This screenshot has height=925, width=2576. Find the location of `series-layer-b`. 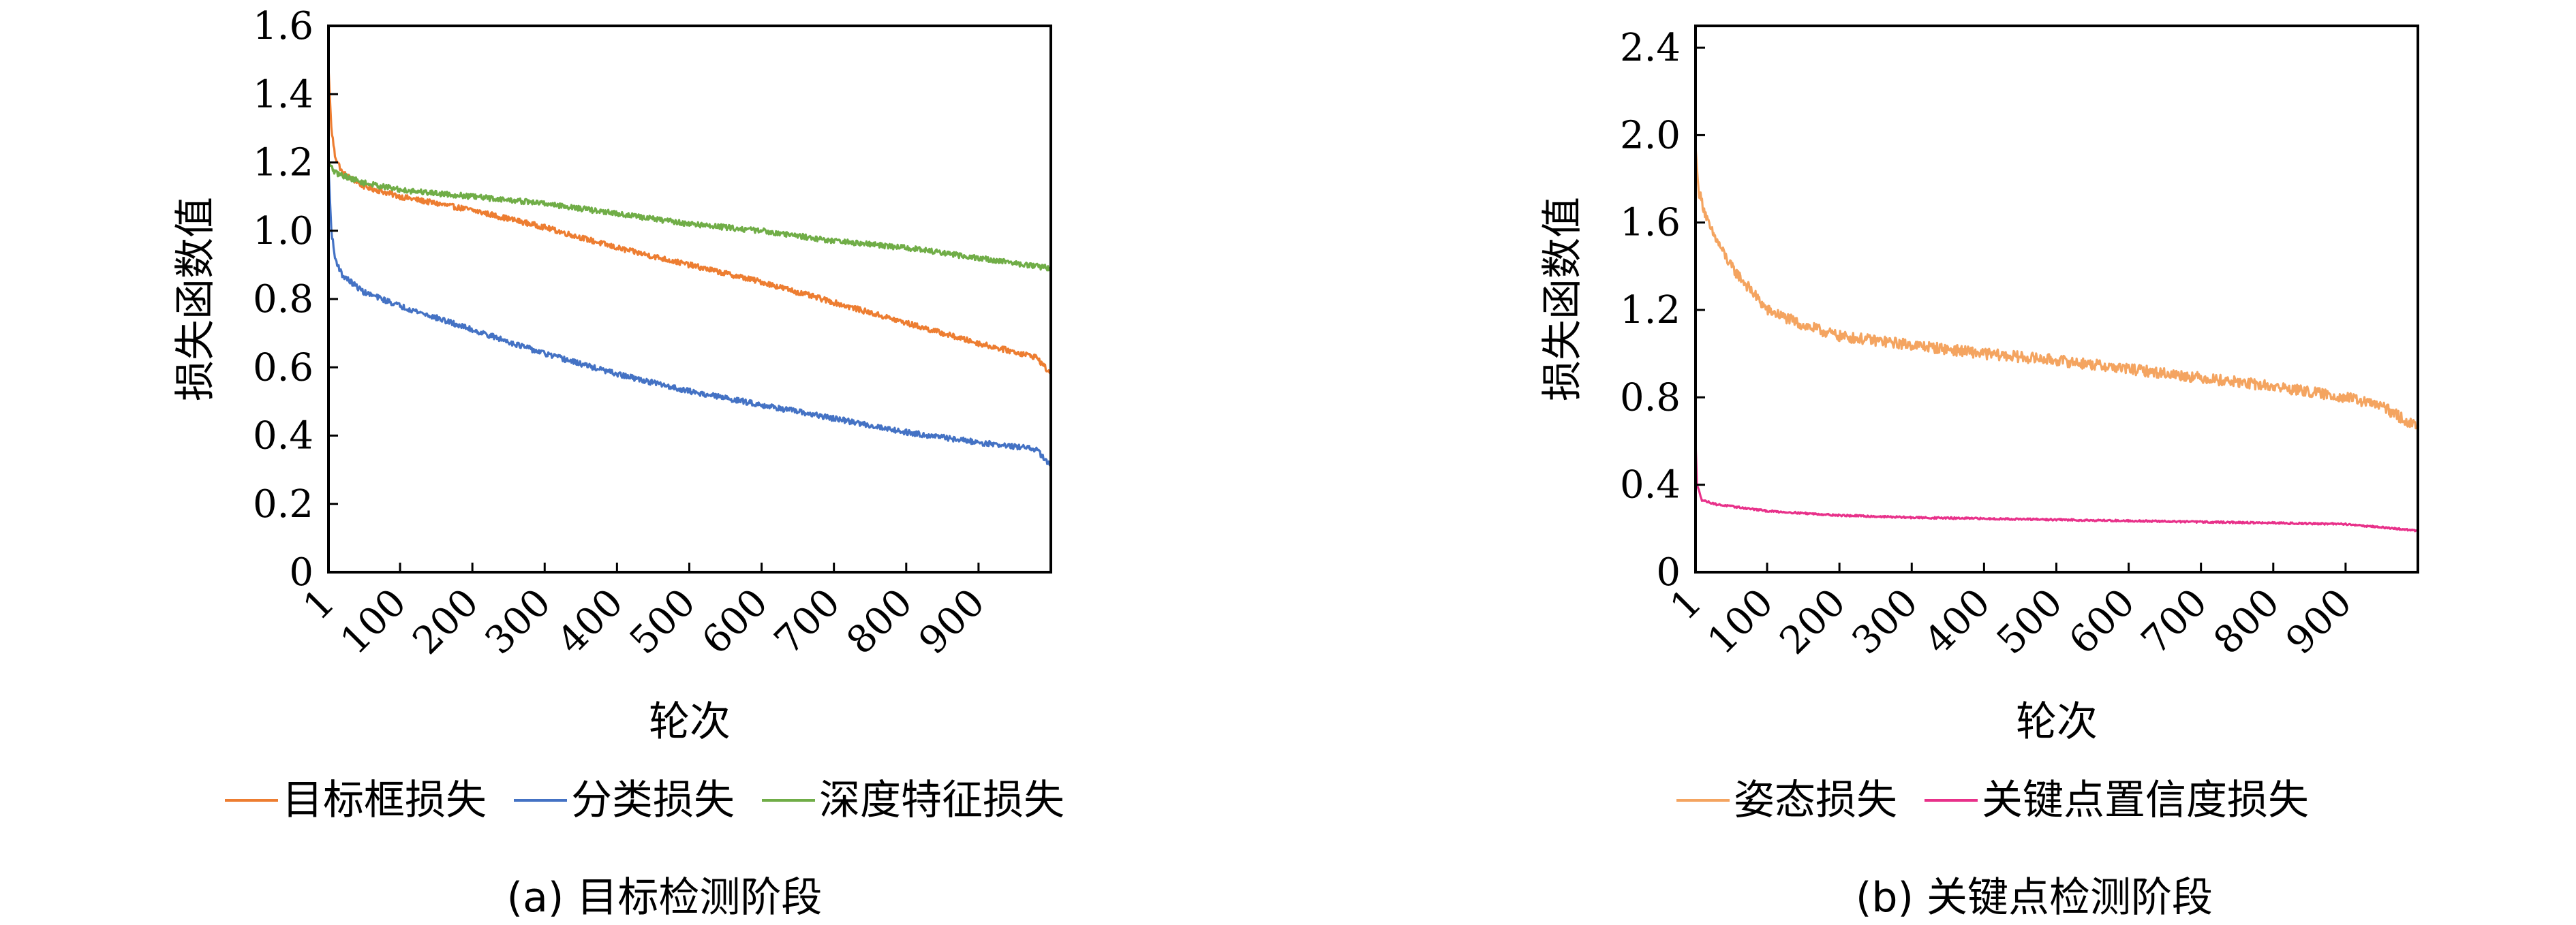

series-layer-b is located at coordinates (2056, 340).